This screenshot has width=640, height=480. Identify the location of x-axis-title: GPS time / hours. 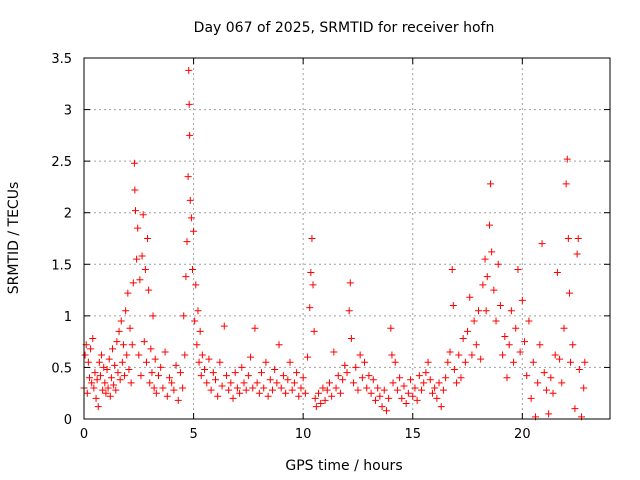
(343, 466).